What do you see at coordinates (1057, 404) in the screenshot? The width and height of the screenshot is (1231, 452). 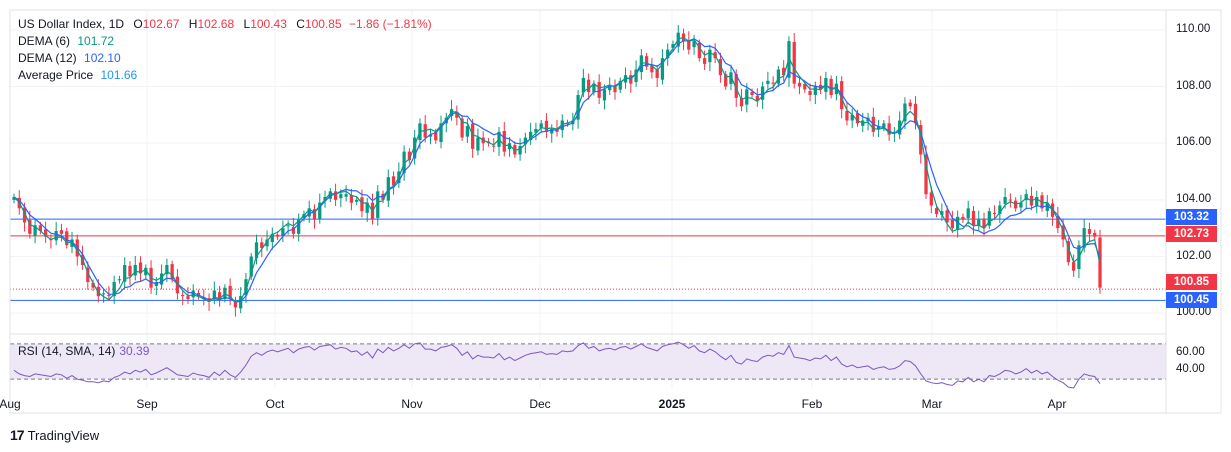 I see `x-tick-apr: Apr` at bounding box center [1057, 404].